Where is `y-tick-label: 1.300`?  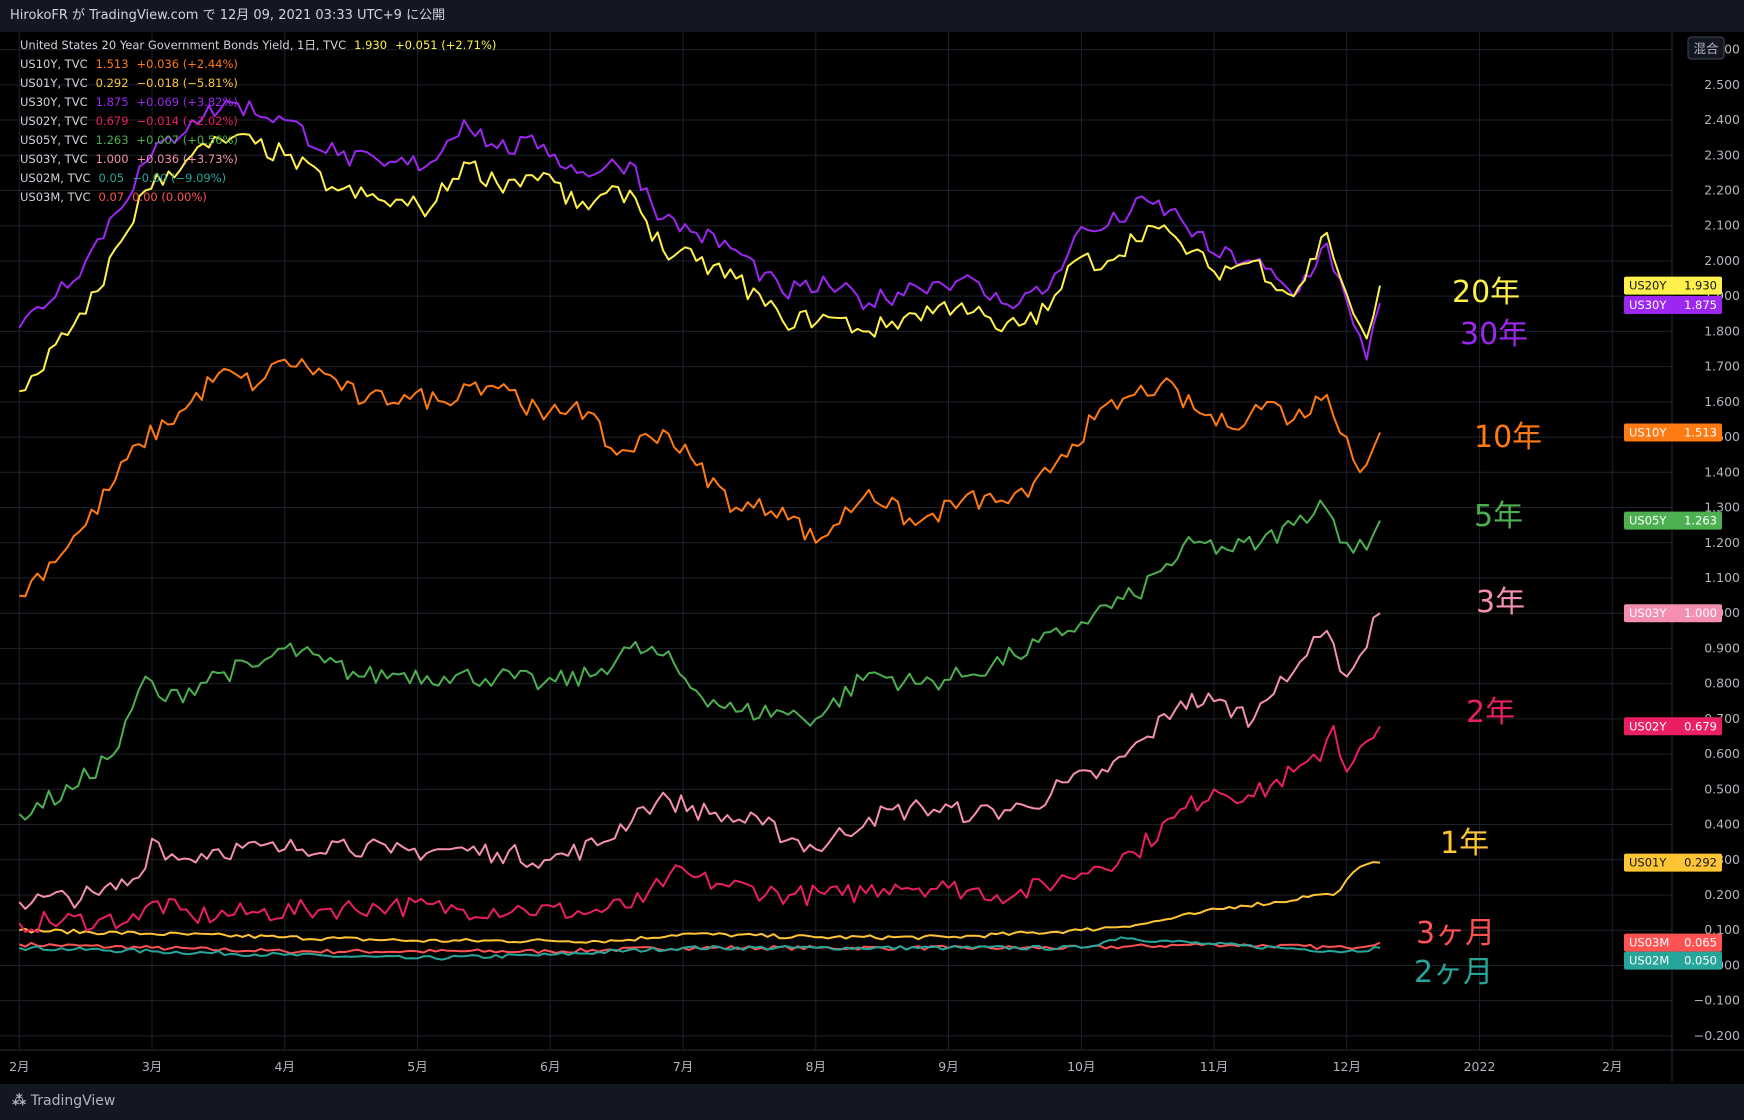 y-tick-label: 1.300 is located at coordinates (1722, 507).